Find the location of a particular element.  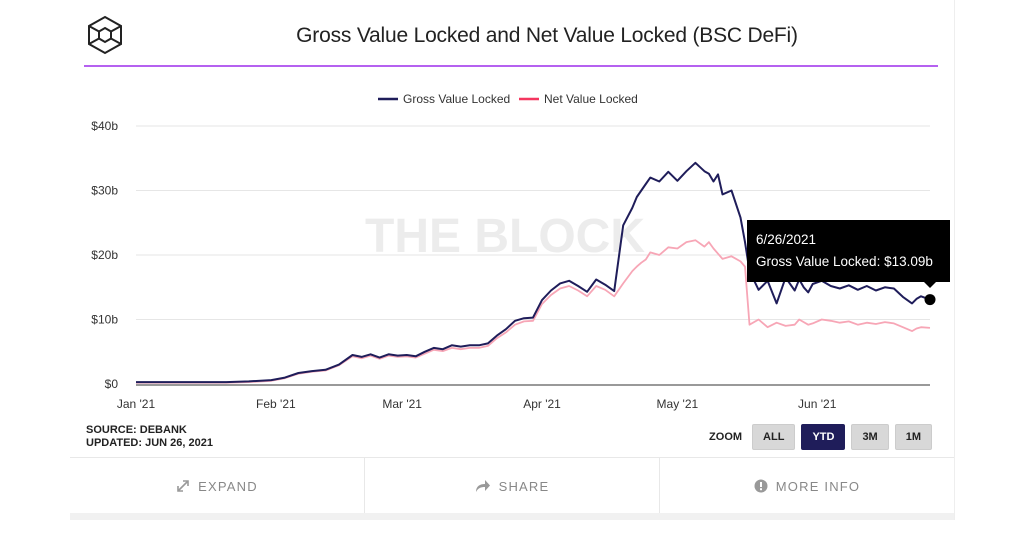

zoom-1m-button: 1M is located at coordinates (913, 437).